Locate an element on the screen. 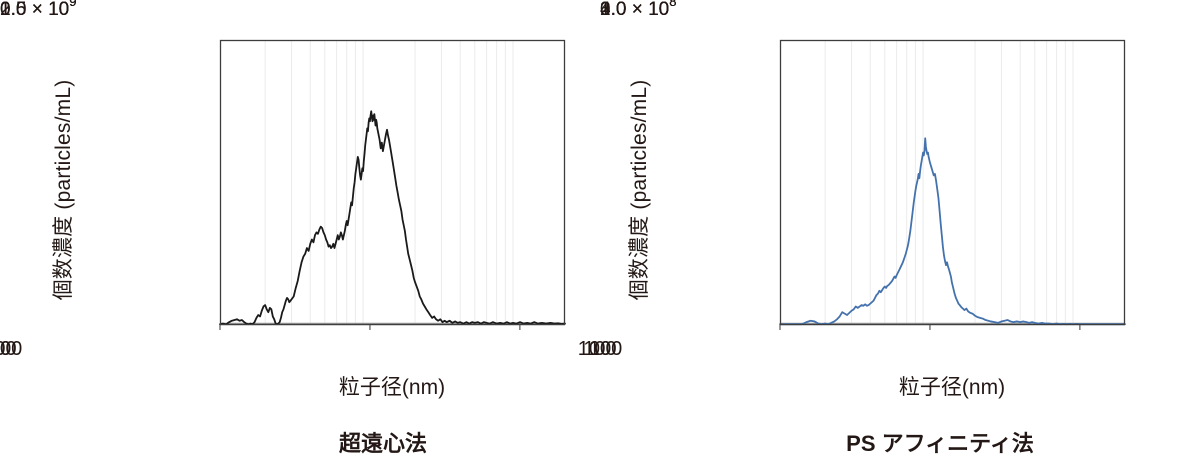 Image resolution: width=1200 pixels, height=464 pixels. chart-title: 超遠心法 is located at coordinates (383, 443).